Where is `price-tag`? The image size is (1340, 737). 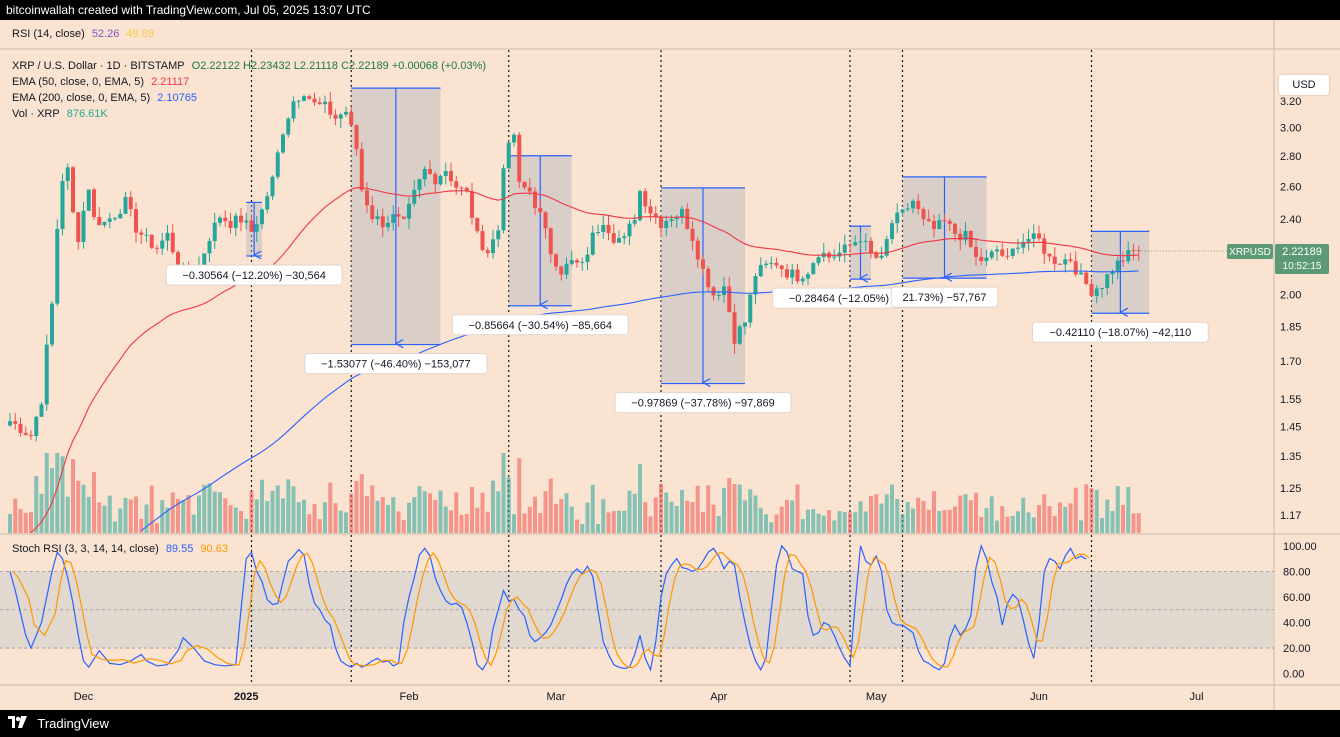 price-tag is located at coordinates (1302, 258).